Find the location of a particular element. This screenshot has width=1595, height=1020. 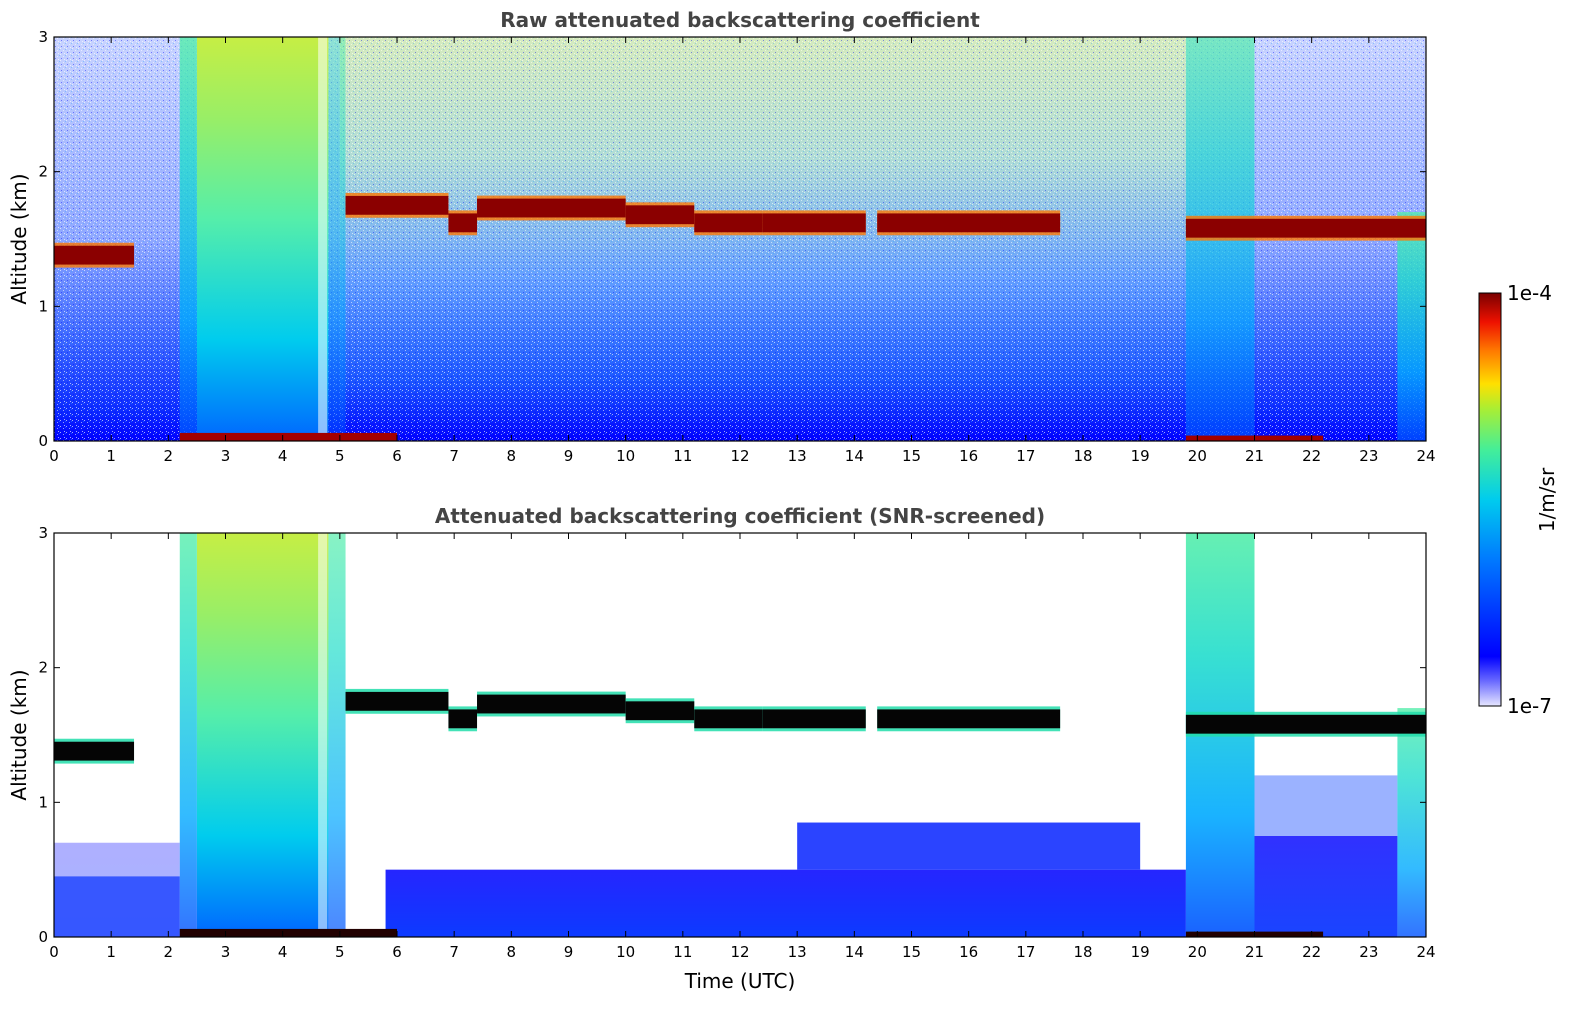

boundary-layer-upper is located at coordinates (969, 846).